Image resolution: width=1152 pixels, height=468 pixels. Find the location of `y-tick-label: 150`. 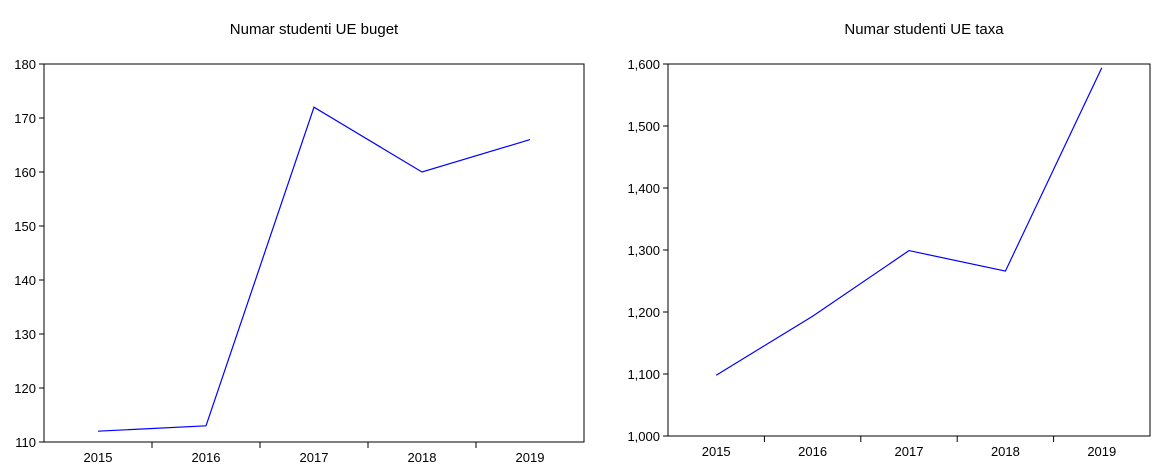

y-tick-label: 150 is located at coordinates (25, 226).